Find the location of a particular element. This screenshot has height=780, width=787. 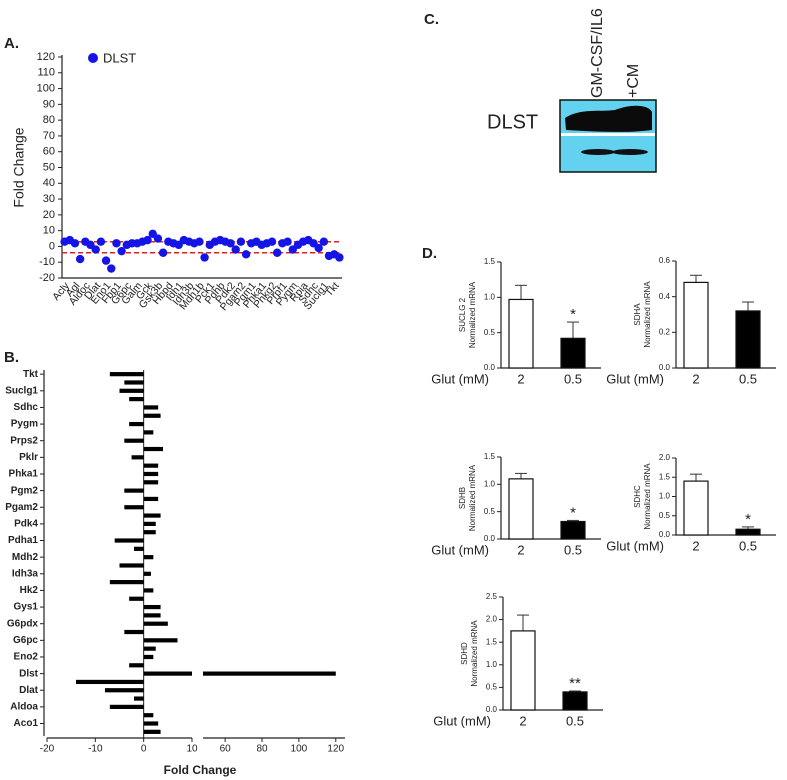

y-tick-label: 2.0 is located at coordinates (665, 457).